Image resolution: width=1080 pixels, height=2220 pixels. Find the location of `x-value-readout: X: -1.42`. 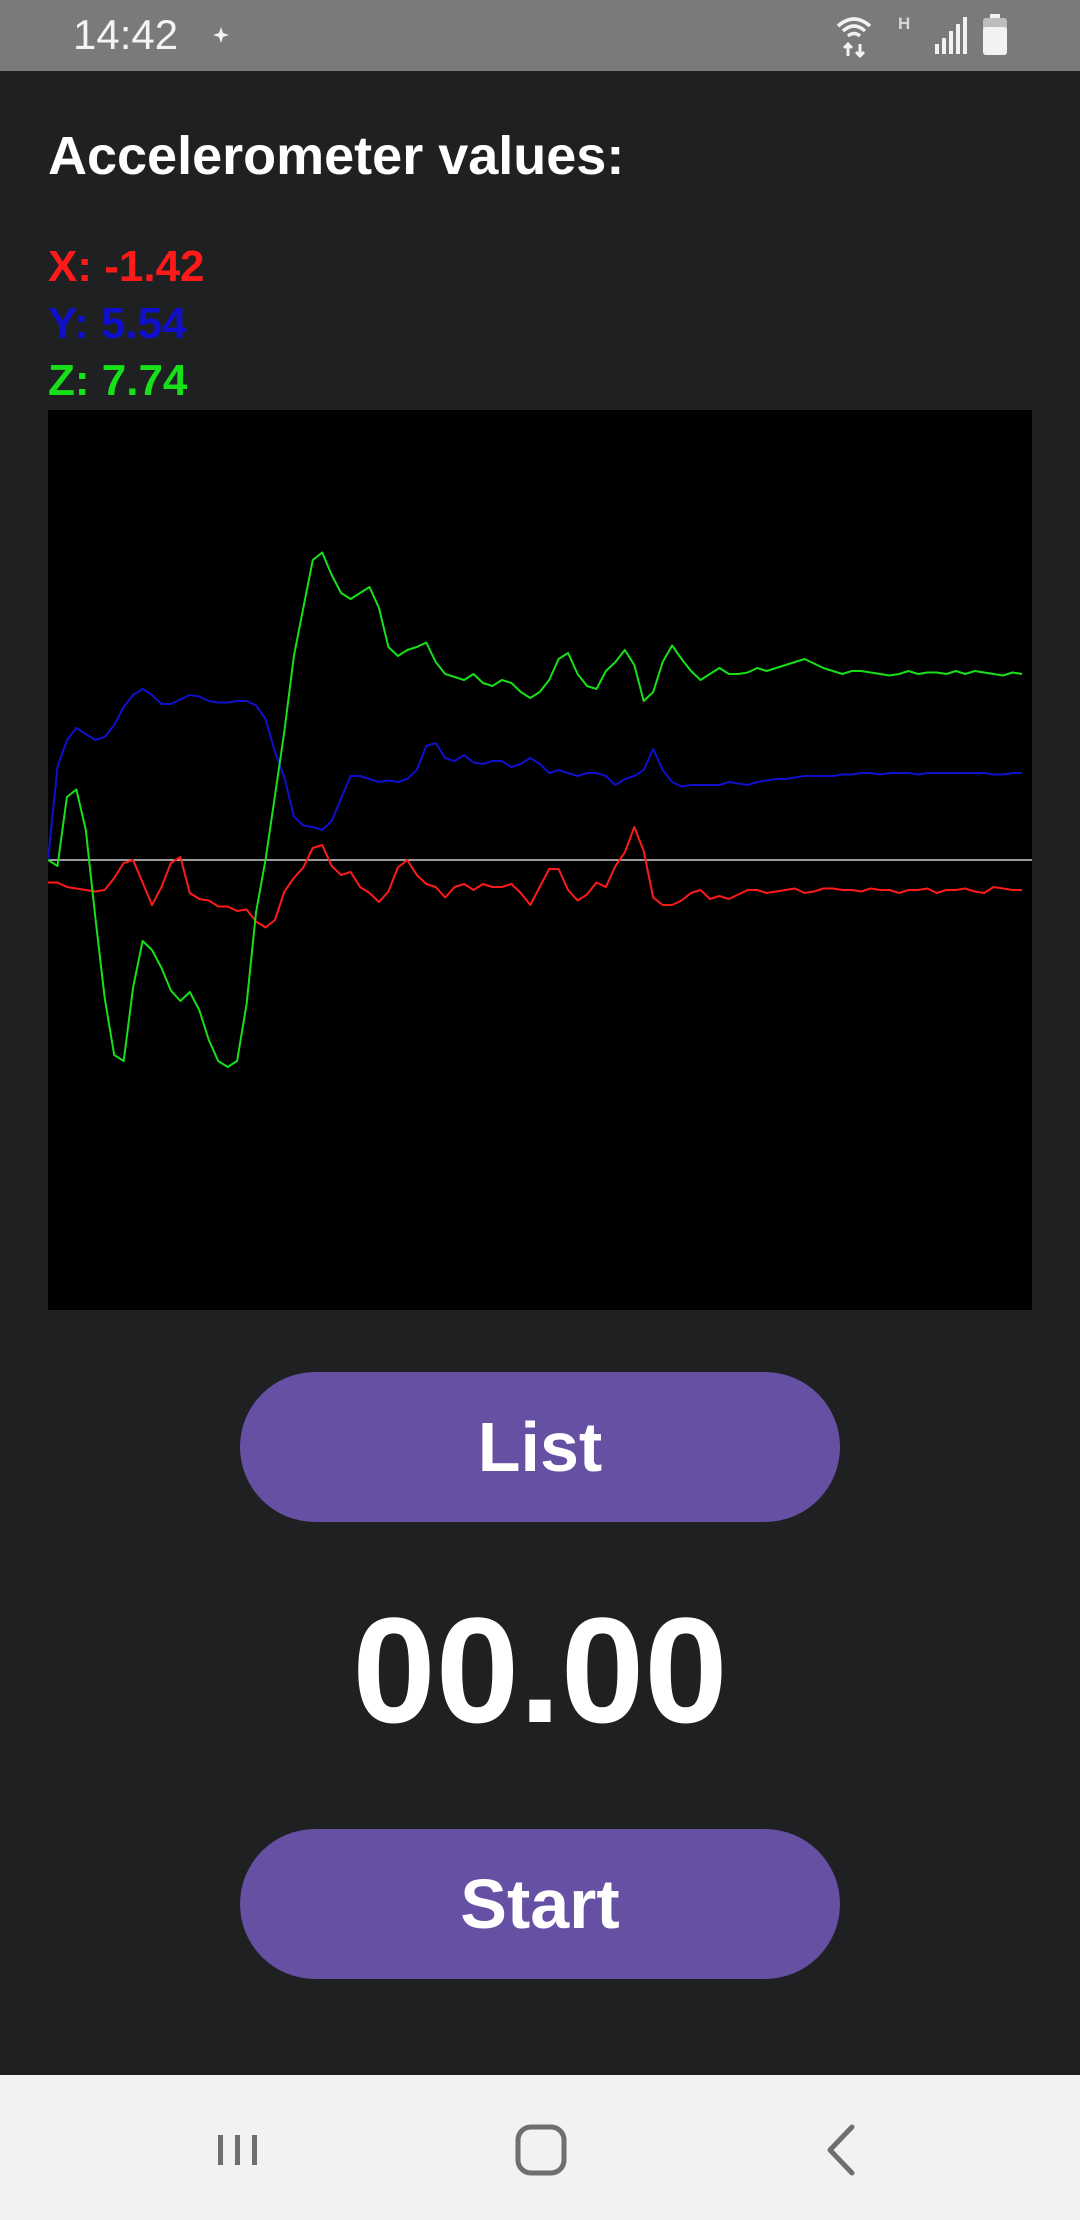

x-value-readout: X: -1.42 is located at coordinates (126, 266).